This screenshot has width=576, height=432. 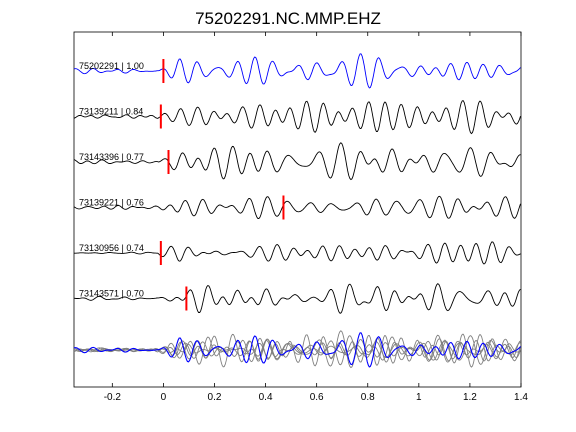 I want to click on trace-label-5: 73130956 | 0.74, so click(x=111, y=248).